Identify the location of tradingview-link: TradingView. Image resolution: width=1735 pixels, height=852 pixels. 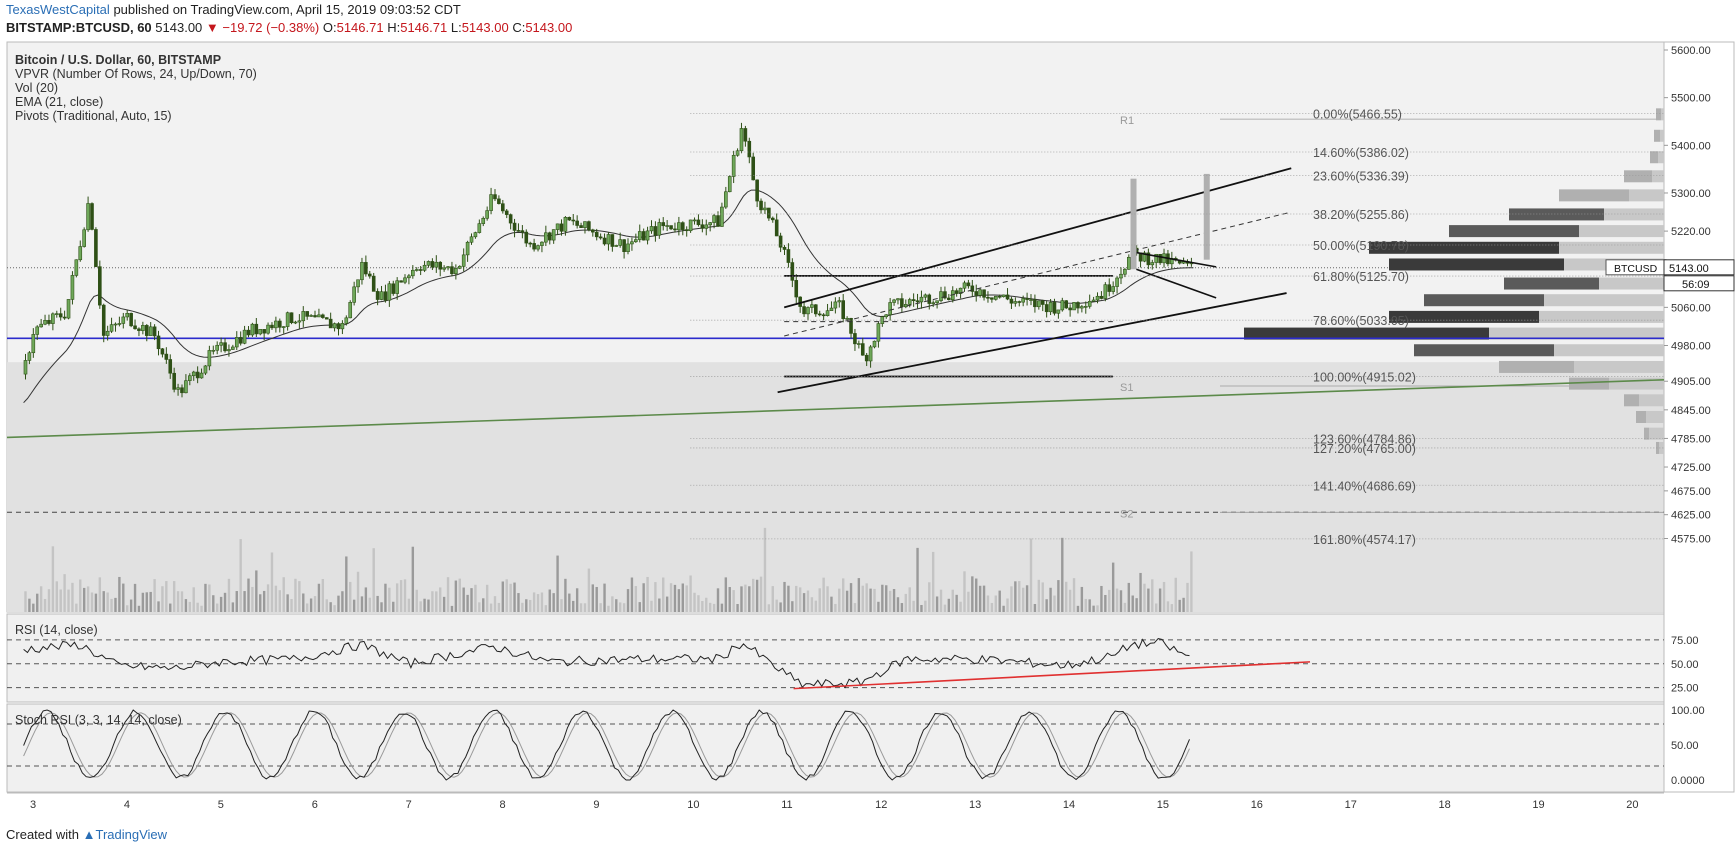
(131, 834).